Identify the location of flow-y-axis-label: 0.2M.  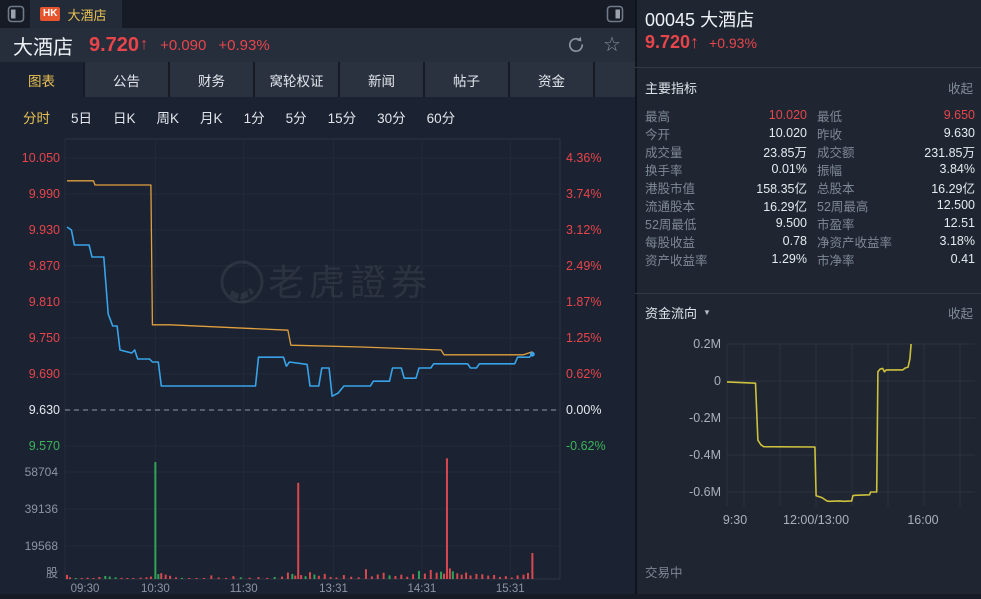
(707, 344).